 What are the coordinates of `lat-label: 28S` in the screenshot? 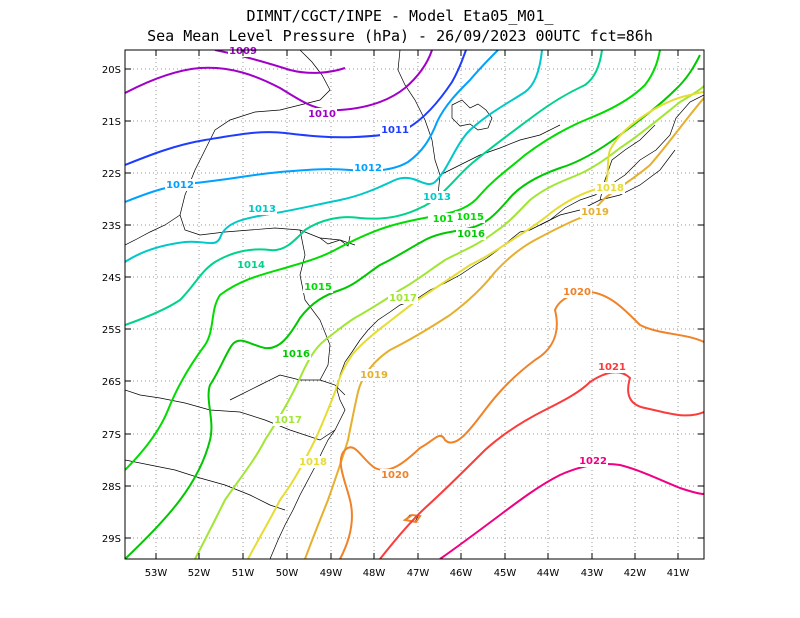 It's located at (111, 487).